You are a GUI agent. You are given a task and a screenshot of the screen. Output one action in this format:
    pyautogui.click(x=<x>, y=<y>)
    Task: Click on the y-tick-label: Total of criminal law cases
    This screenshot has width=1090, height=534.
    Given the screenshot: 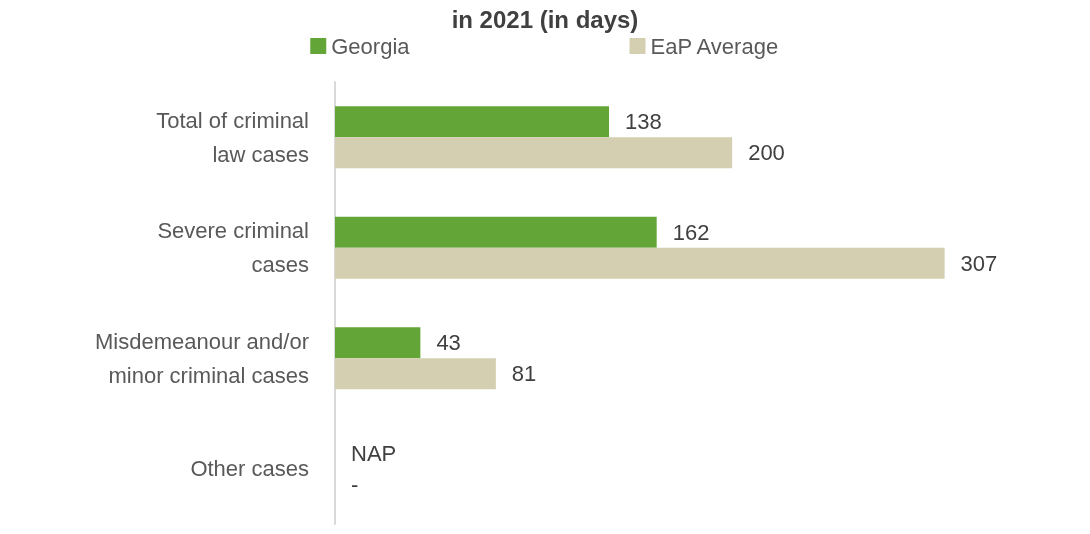 What is the action you would take?
    pyautogui.click(x=232, y=137)
    